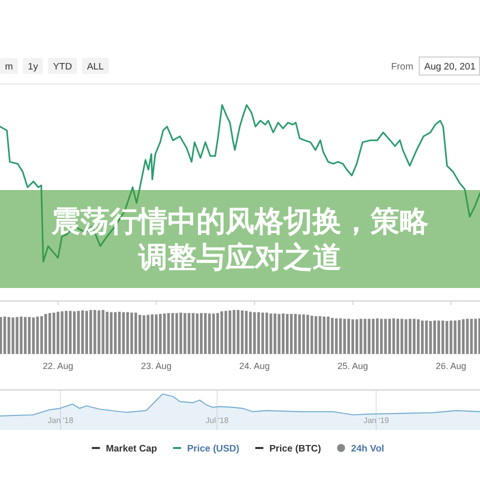 The height and width of the screenshot is (480, 480). I want to click on range-button: YTD, so click(62, 66).